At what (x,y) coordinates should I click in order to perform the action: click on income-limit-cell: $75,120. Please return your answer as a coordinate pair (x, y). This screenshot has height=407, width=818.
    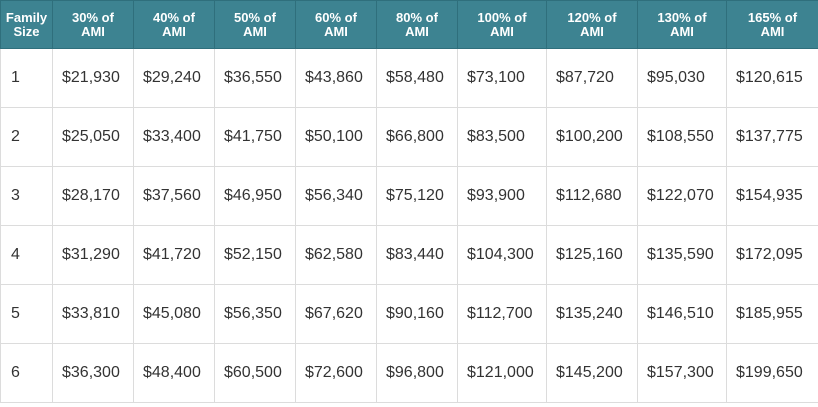
    Looking at the image, I should click on (417, 196).